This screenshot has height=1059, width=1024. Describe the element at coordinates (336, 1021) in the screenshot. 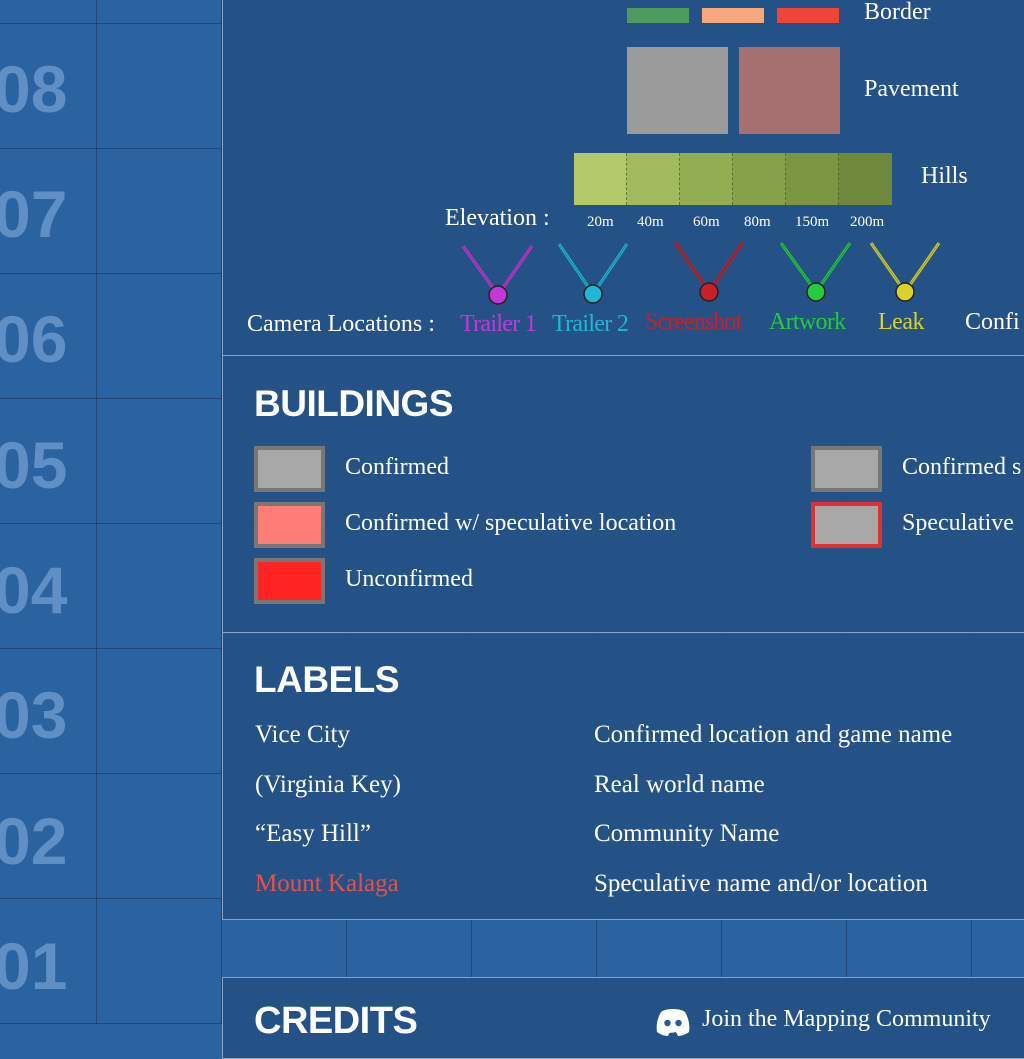

I see `credits-heading: CREDITS` at that location.